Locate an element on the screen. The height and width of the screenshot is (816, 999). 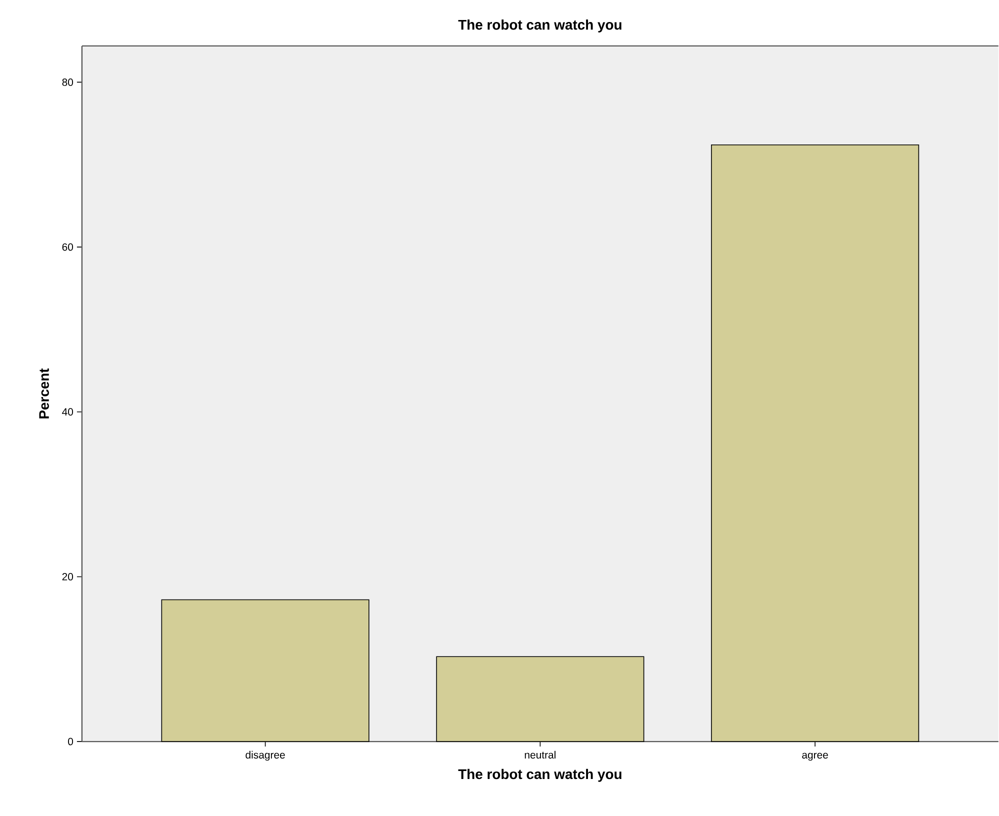
y-tick-label: 20 is located at coordinates (68, 577).